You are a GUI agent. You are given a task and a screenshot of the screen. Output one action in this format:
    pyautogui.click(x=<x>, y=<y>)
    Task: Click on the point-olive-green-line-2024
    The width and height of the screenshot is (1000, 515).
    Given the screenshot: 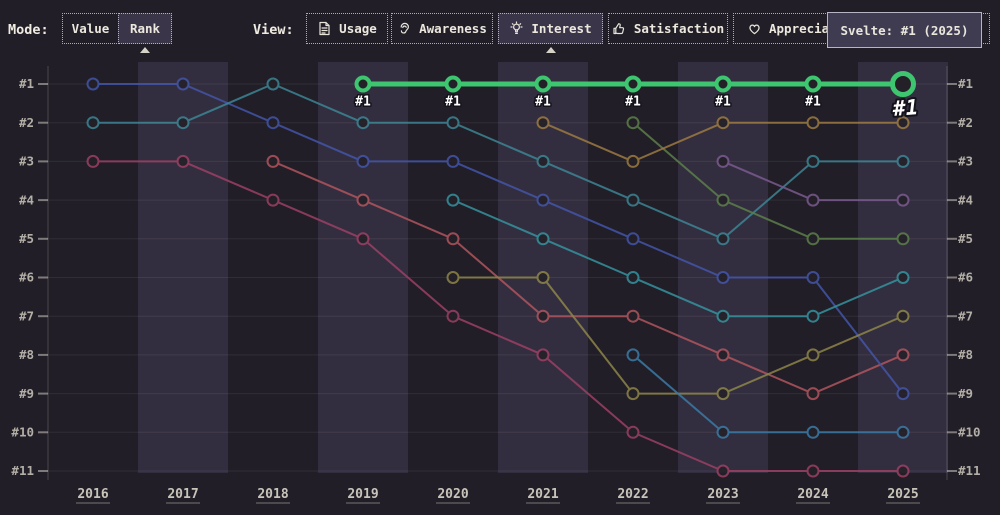 What is the action you would take?
    pyautogui.click(x=813, y=239)
    